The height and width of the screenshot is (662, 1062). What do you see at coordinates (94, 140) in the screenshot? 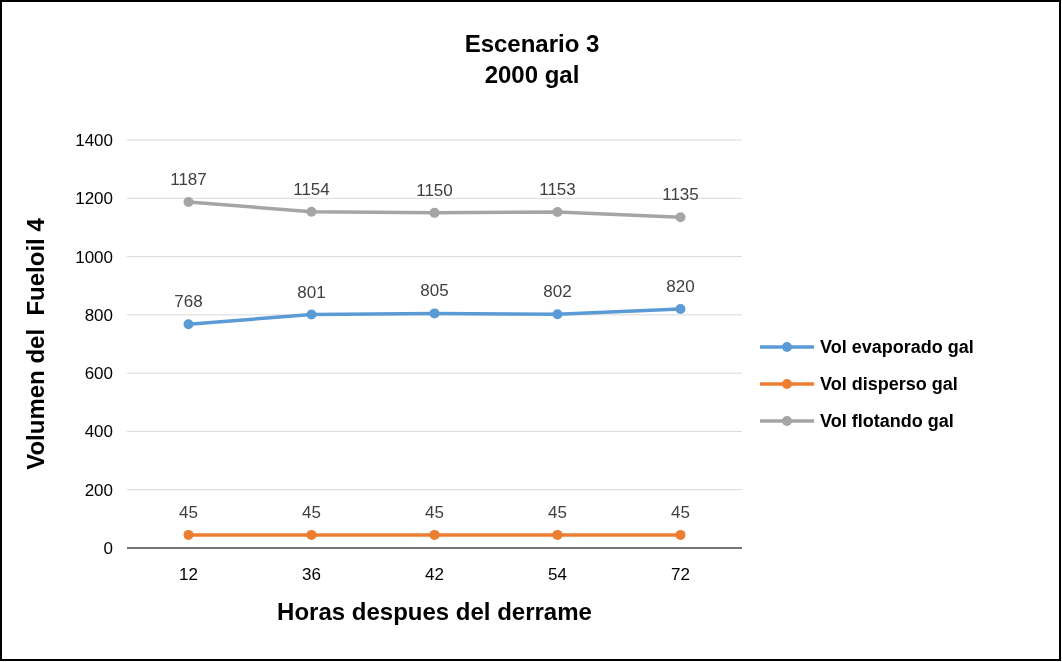
I see `y-tick-label: 1400` at bounding box center [94, 140].